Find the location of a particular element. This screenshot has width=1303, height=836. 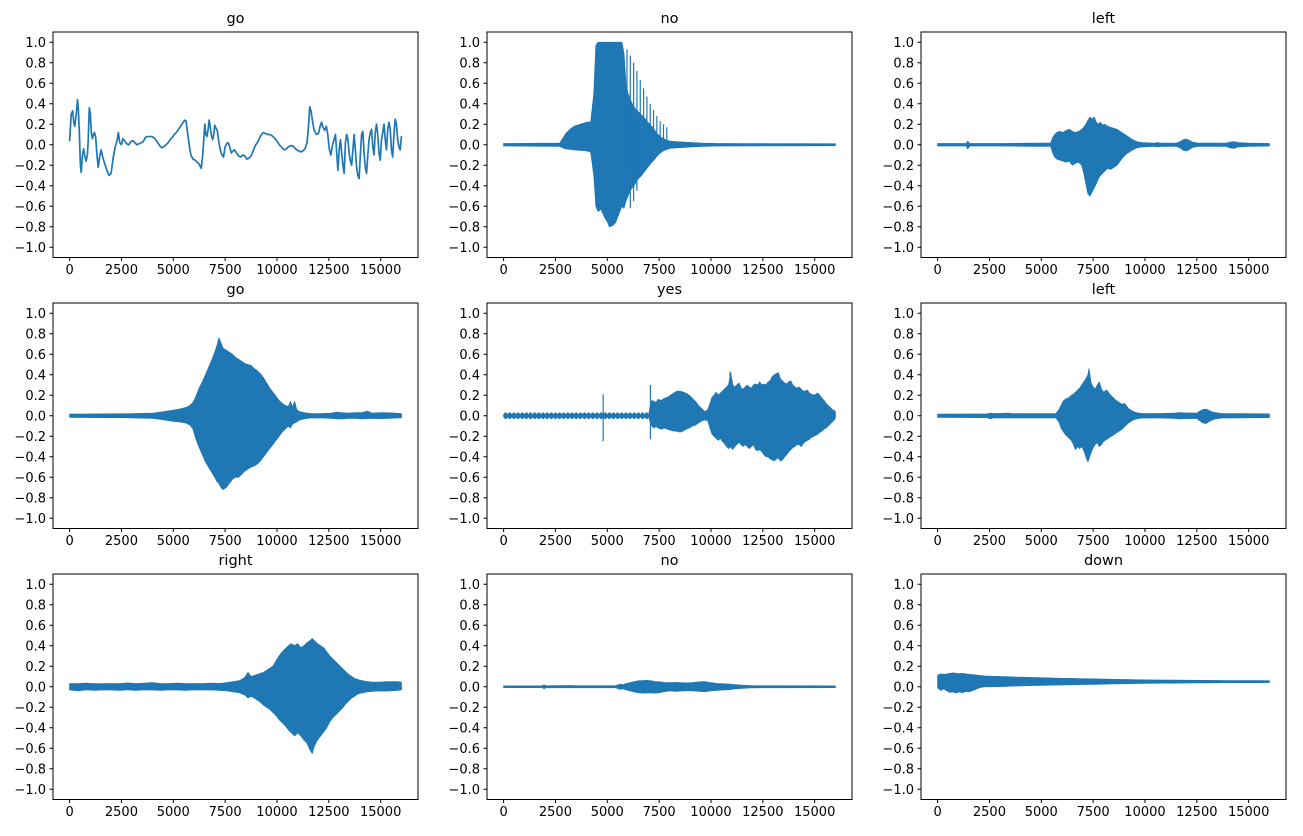

subplot-title: right is located at coordinates (235, 561).